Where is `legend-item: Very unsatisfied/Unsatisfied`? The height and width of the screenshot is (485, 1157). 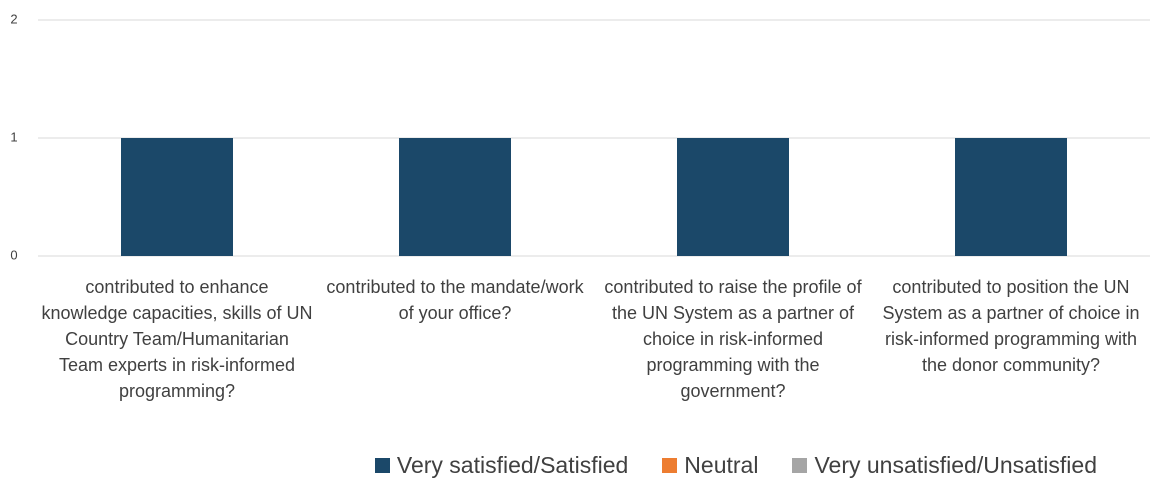
legend-item: Very unsatisfied/Unsatisfied is located at coordinates (944, 465).